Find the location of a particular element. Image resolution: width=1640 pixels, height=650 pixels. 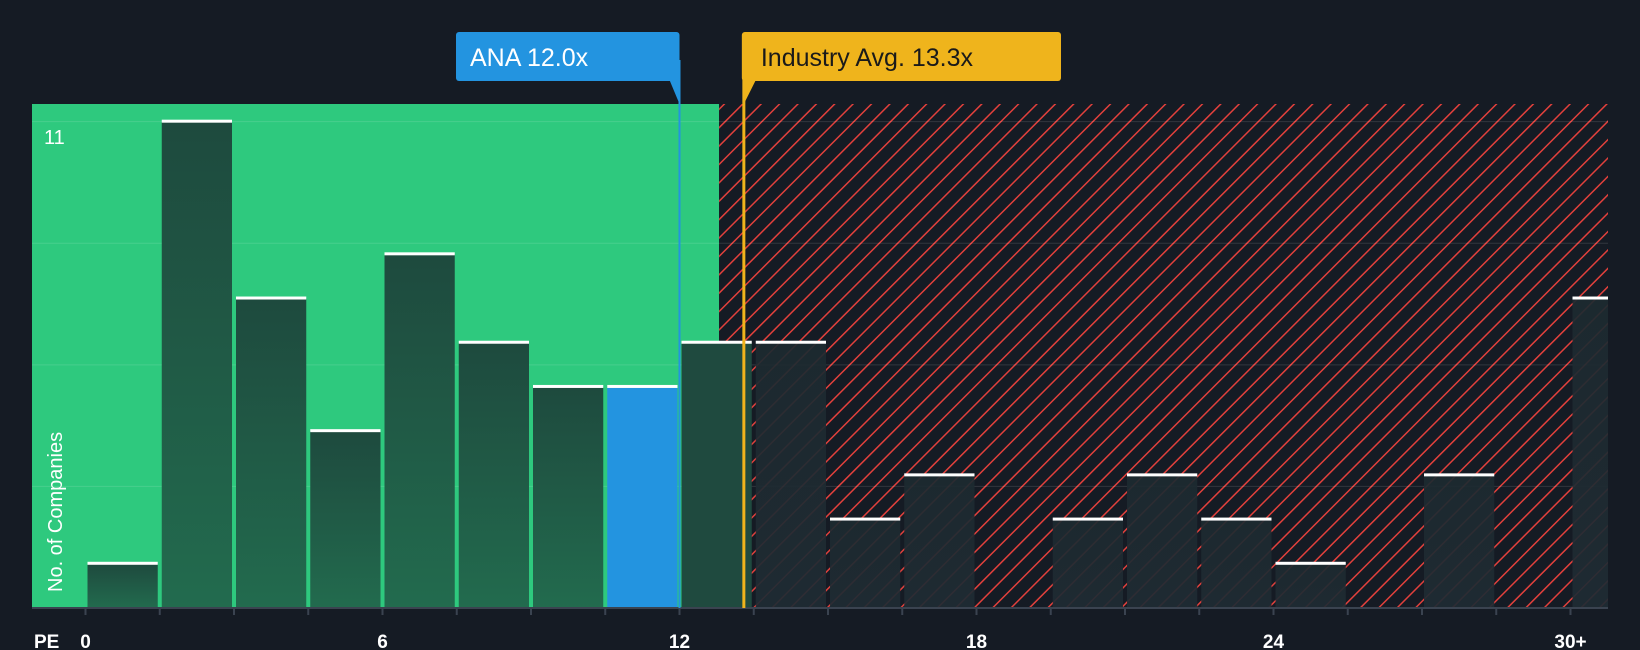

industry-callout-pointer is located at coordinates (749, 92).